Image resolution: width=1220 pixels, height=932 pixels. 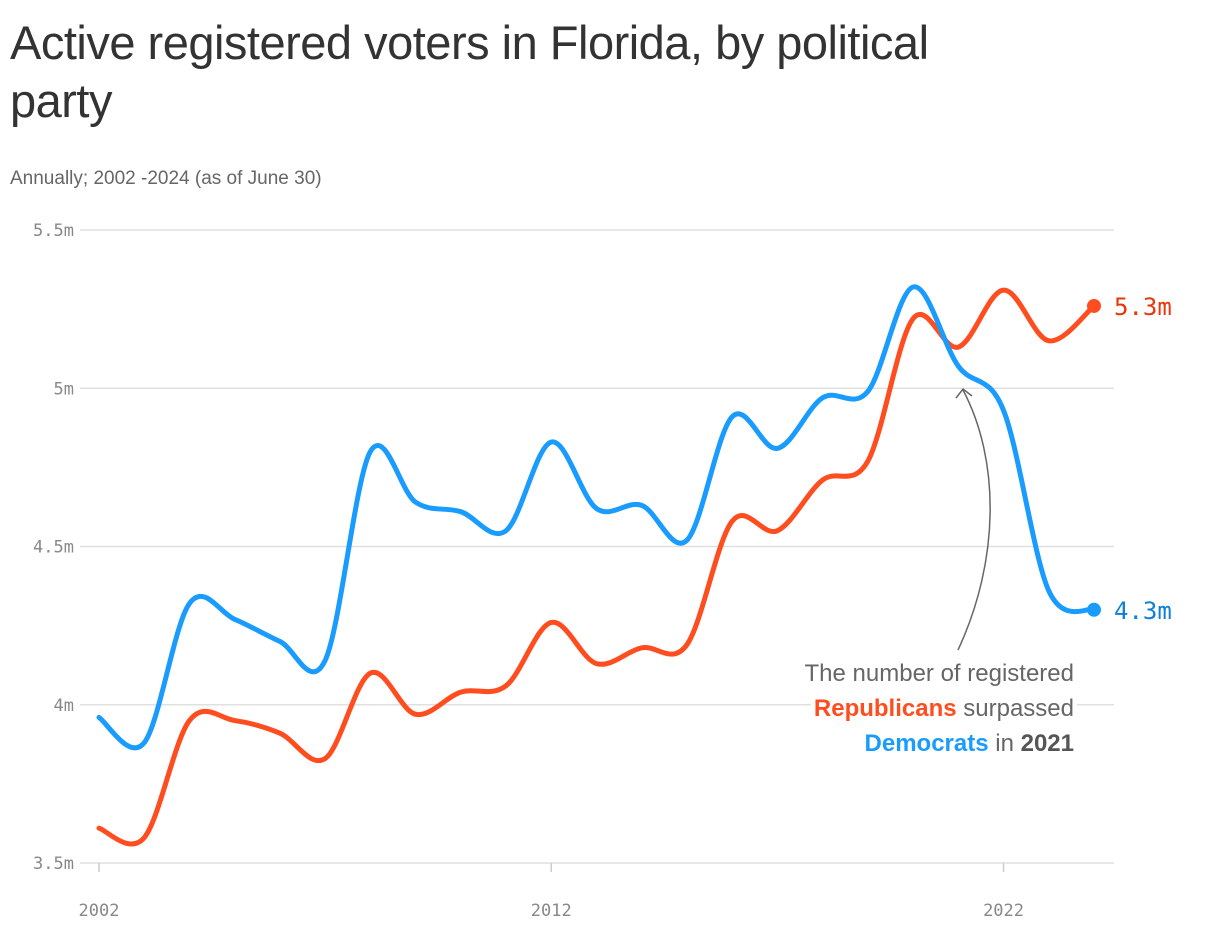 I want to click on annotation-line1: The number of registered, so click(x=939, y=673).